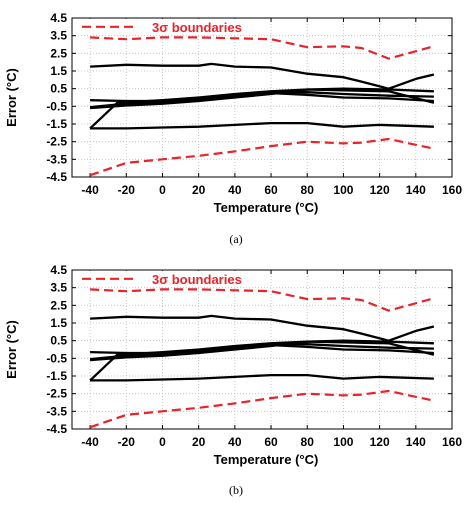 This screenshot has height=513, width=473. I want to click on panel-caption: (a), so click(235, 239).